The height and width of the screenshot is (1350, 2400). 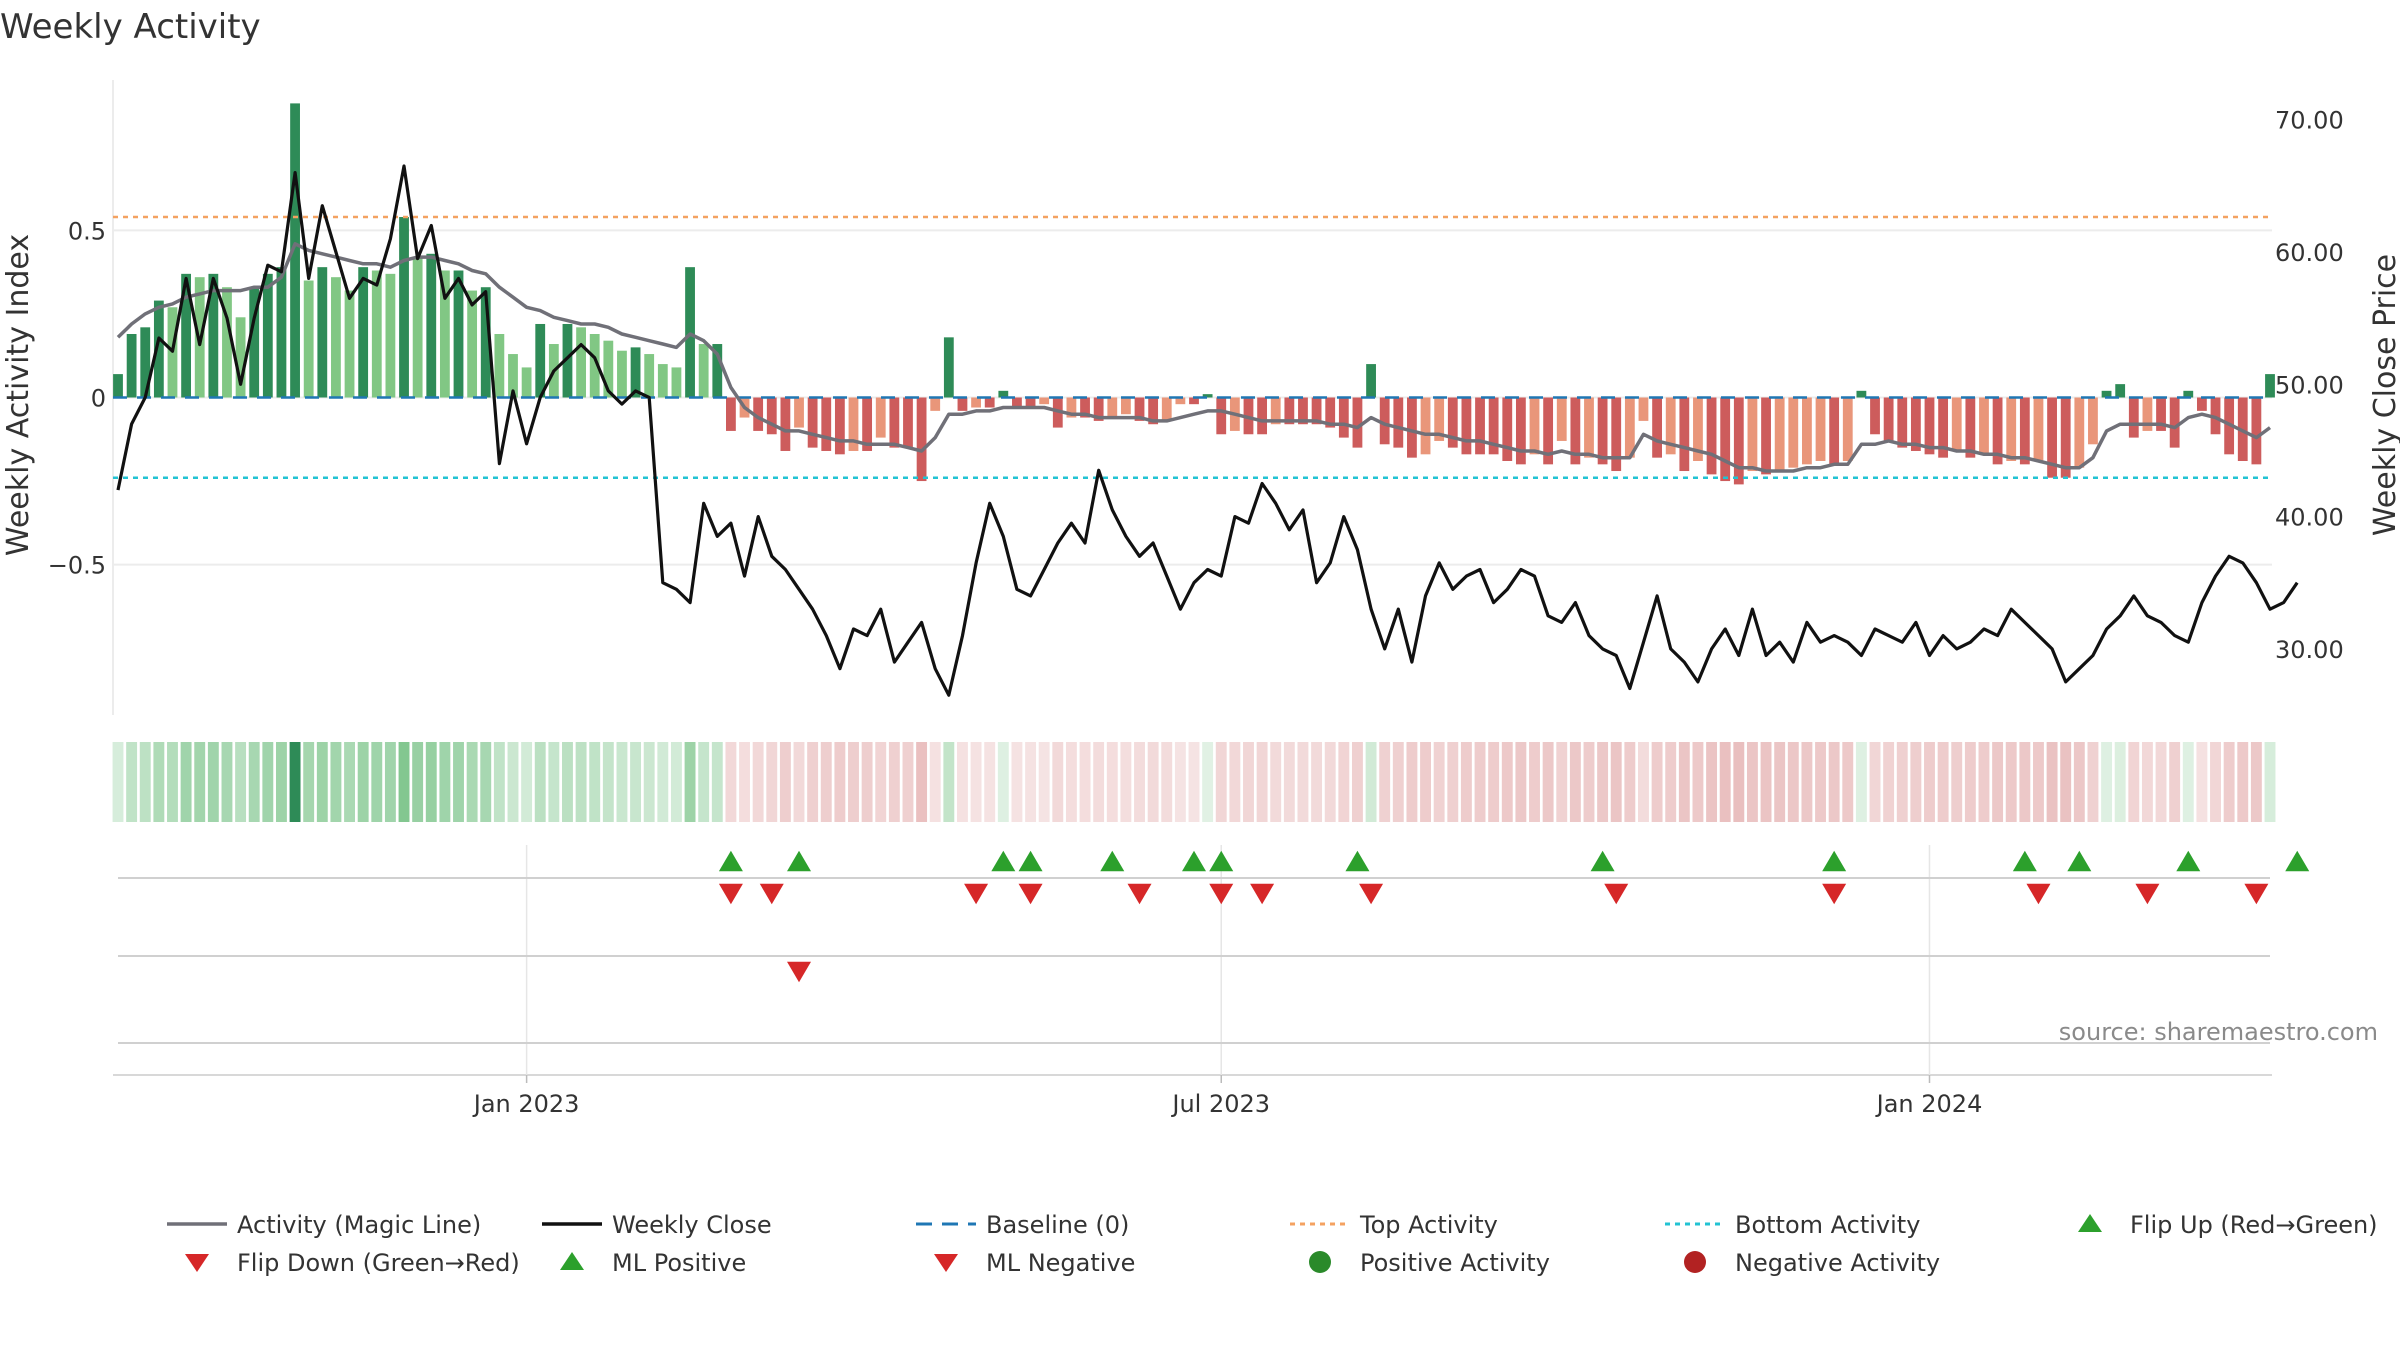 I want to click on legend-item-posact: Positive Activity, so click(x=1429, y=1263).